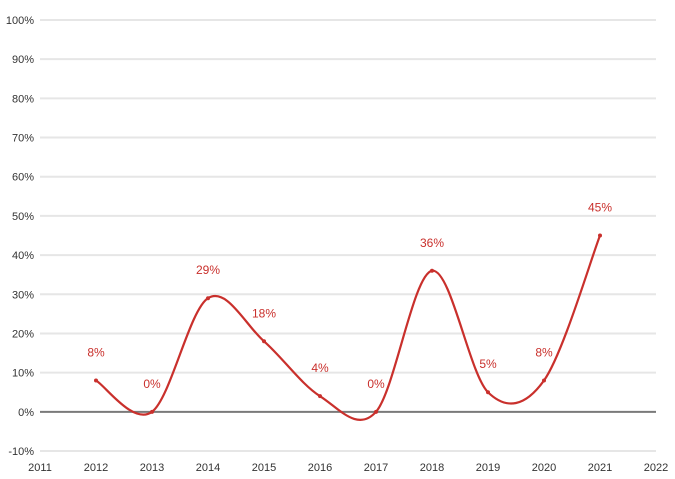 Image resolution: width=675 pixels, height=479 pixels. What do you see at coordinates (600, 208) in the screenshot?
I see `data-label: 45%` at bounding box center [600, 208].